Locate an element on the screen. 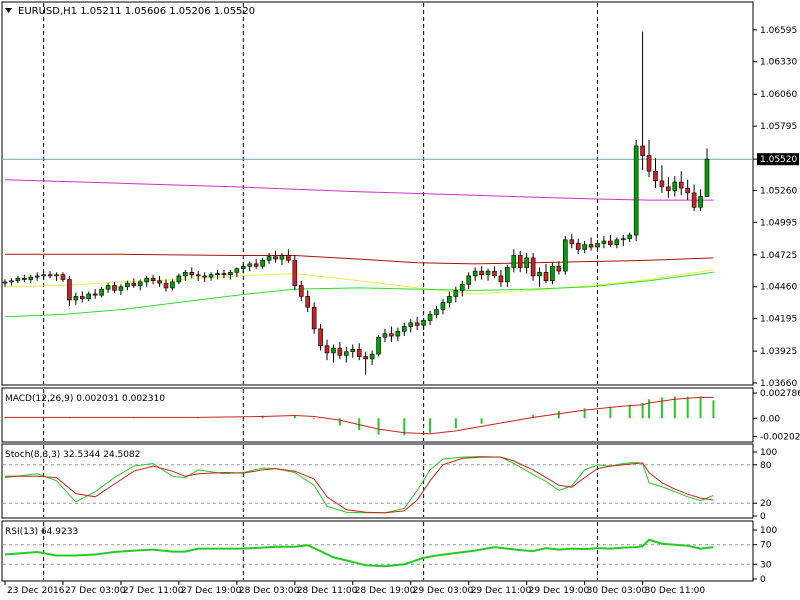  y-tick-label: 100 is located at coordinates (768, 531).